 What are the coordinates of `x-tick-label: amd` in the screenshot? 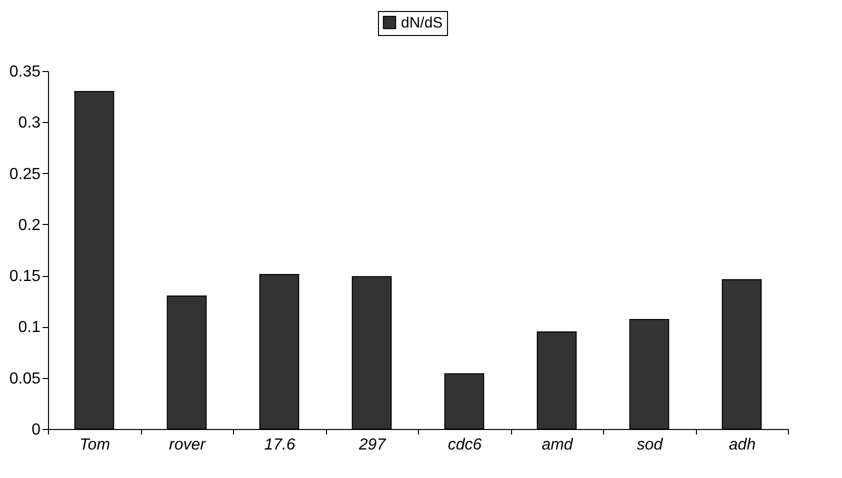 It's located at (558, 445).